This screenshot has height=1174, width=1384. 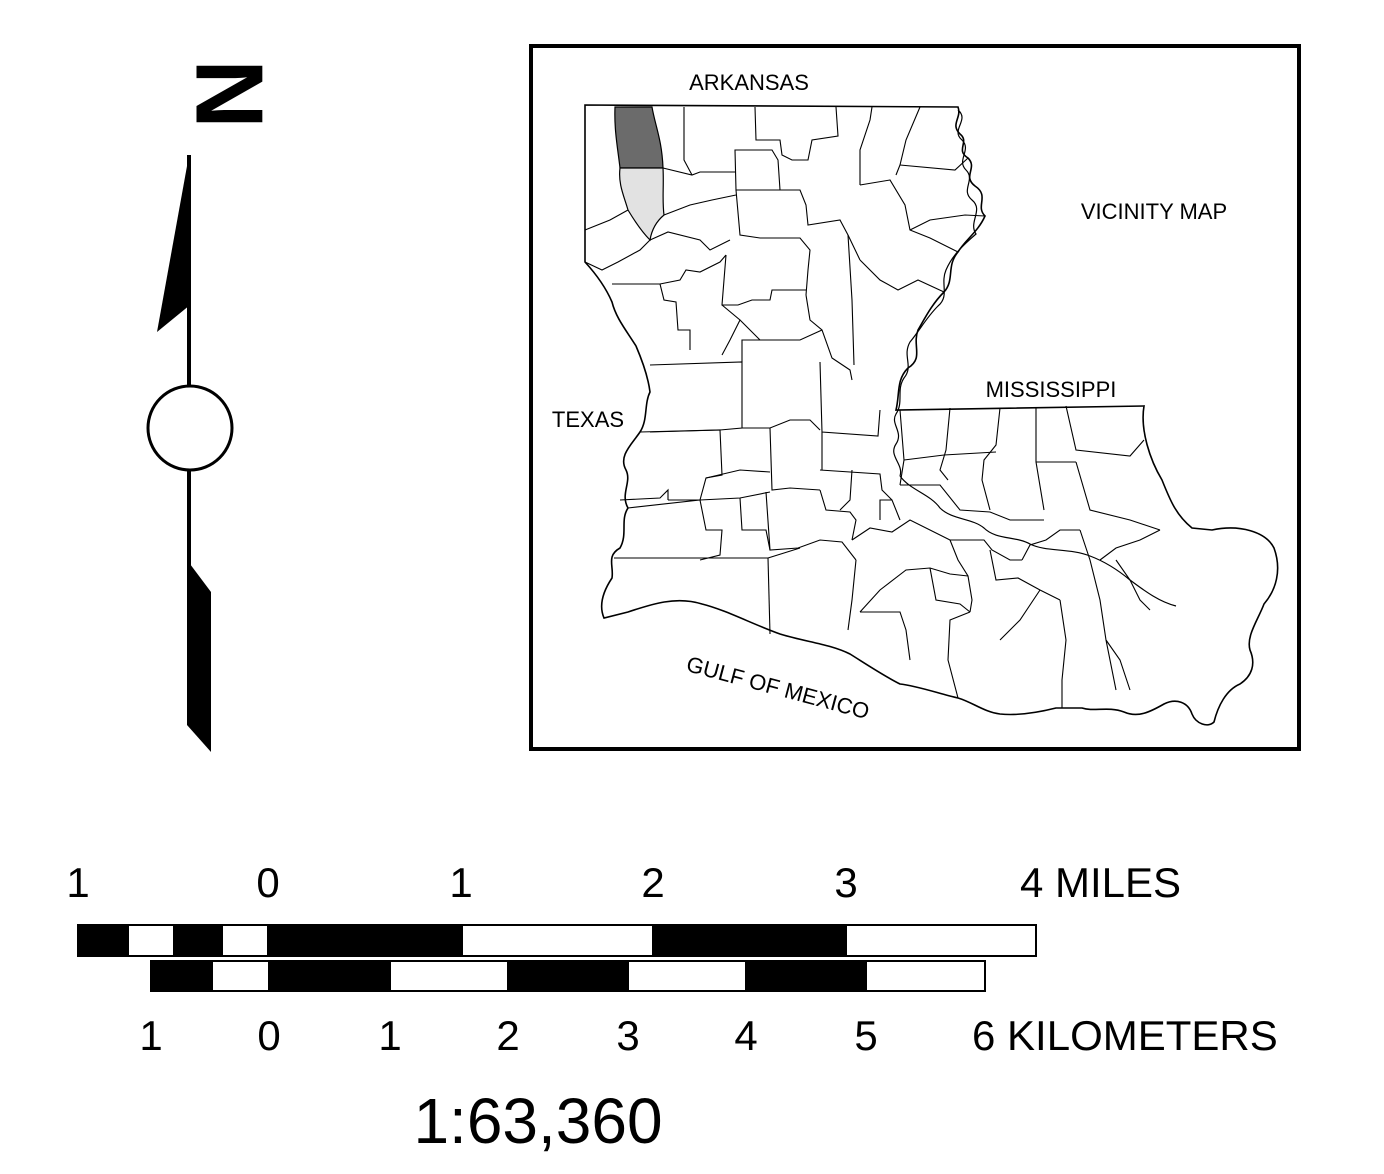 What do you see at coordinates (229, 93) in the screenshot?
I see `north-letter: N` at bounding box center [229, 93].